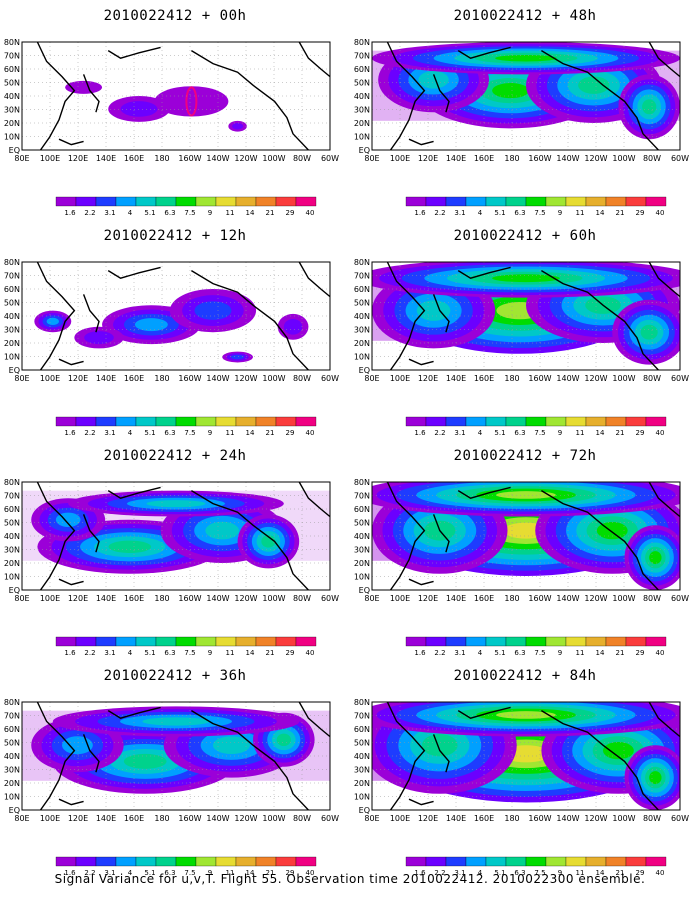  I want to click on legend-label: 3.1, so click(459, 213).